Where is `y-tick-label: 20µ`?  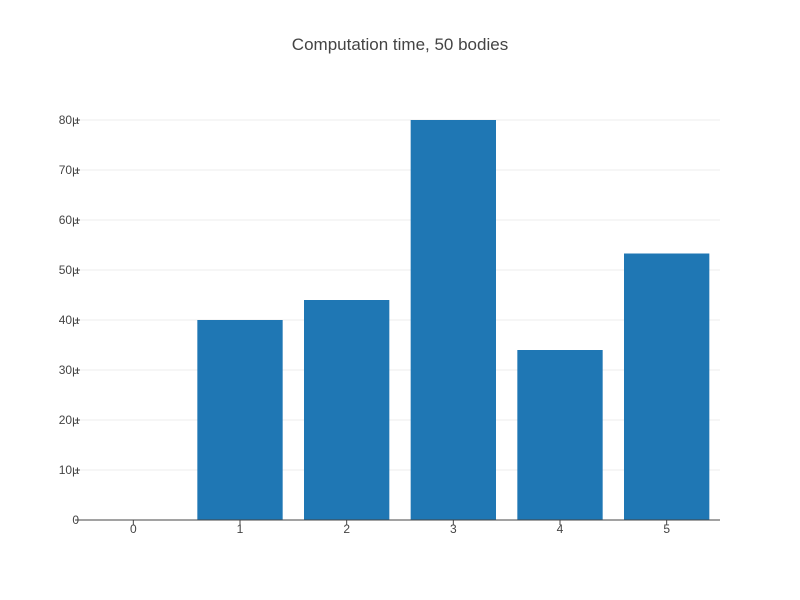
y-tick-label: 20µ is located at coordinates (69, 420).